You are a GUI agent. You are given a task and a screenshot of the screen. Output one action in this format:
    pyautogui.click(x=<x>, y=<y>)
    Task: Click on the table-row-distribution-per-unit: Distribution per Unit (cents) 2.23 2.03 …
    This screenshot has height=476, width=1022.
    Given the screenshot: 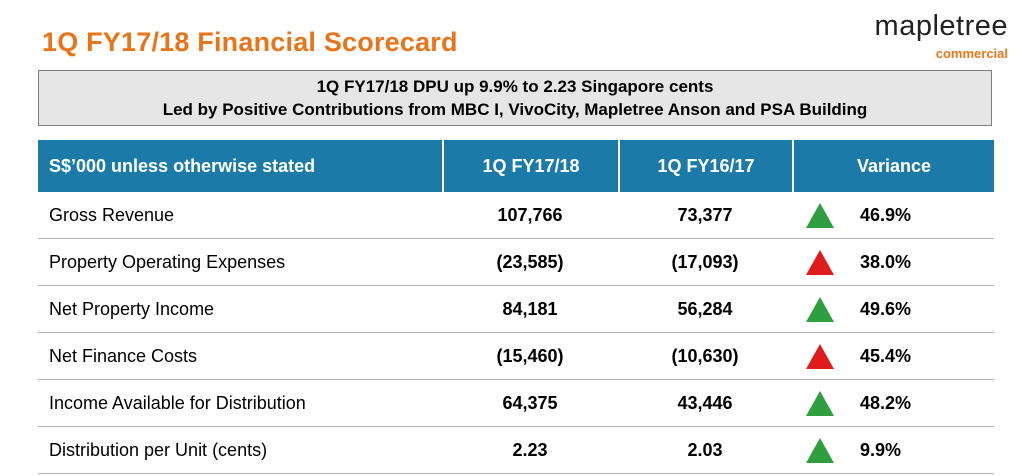 What is the action you would take?
    pyautogui.click(x=516, y=450)
    